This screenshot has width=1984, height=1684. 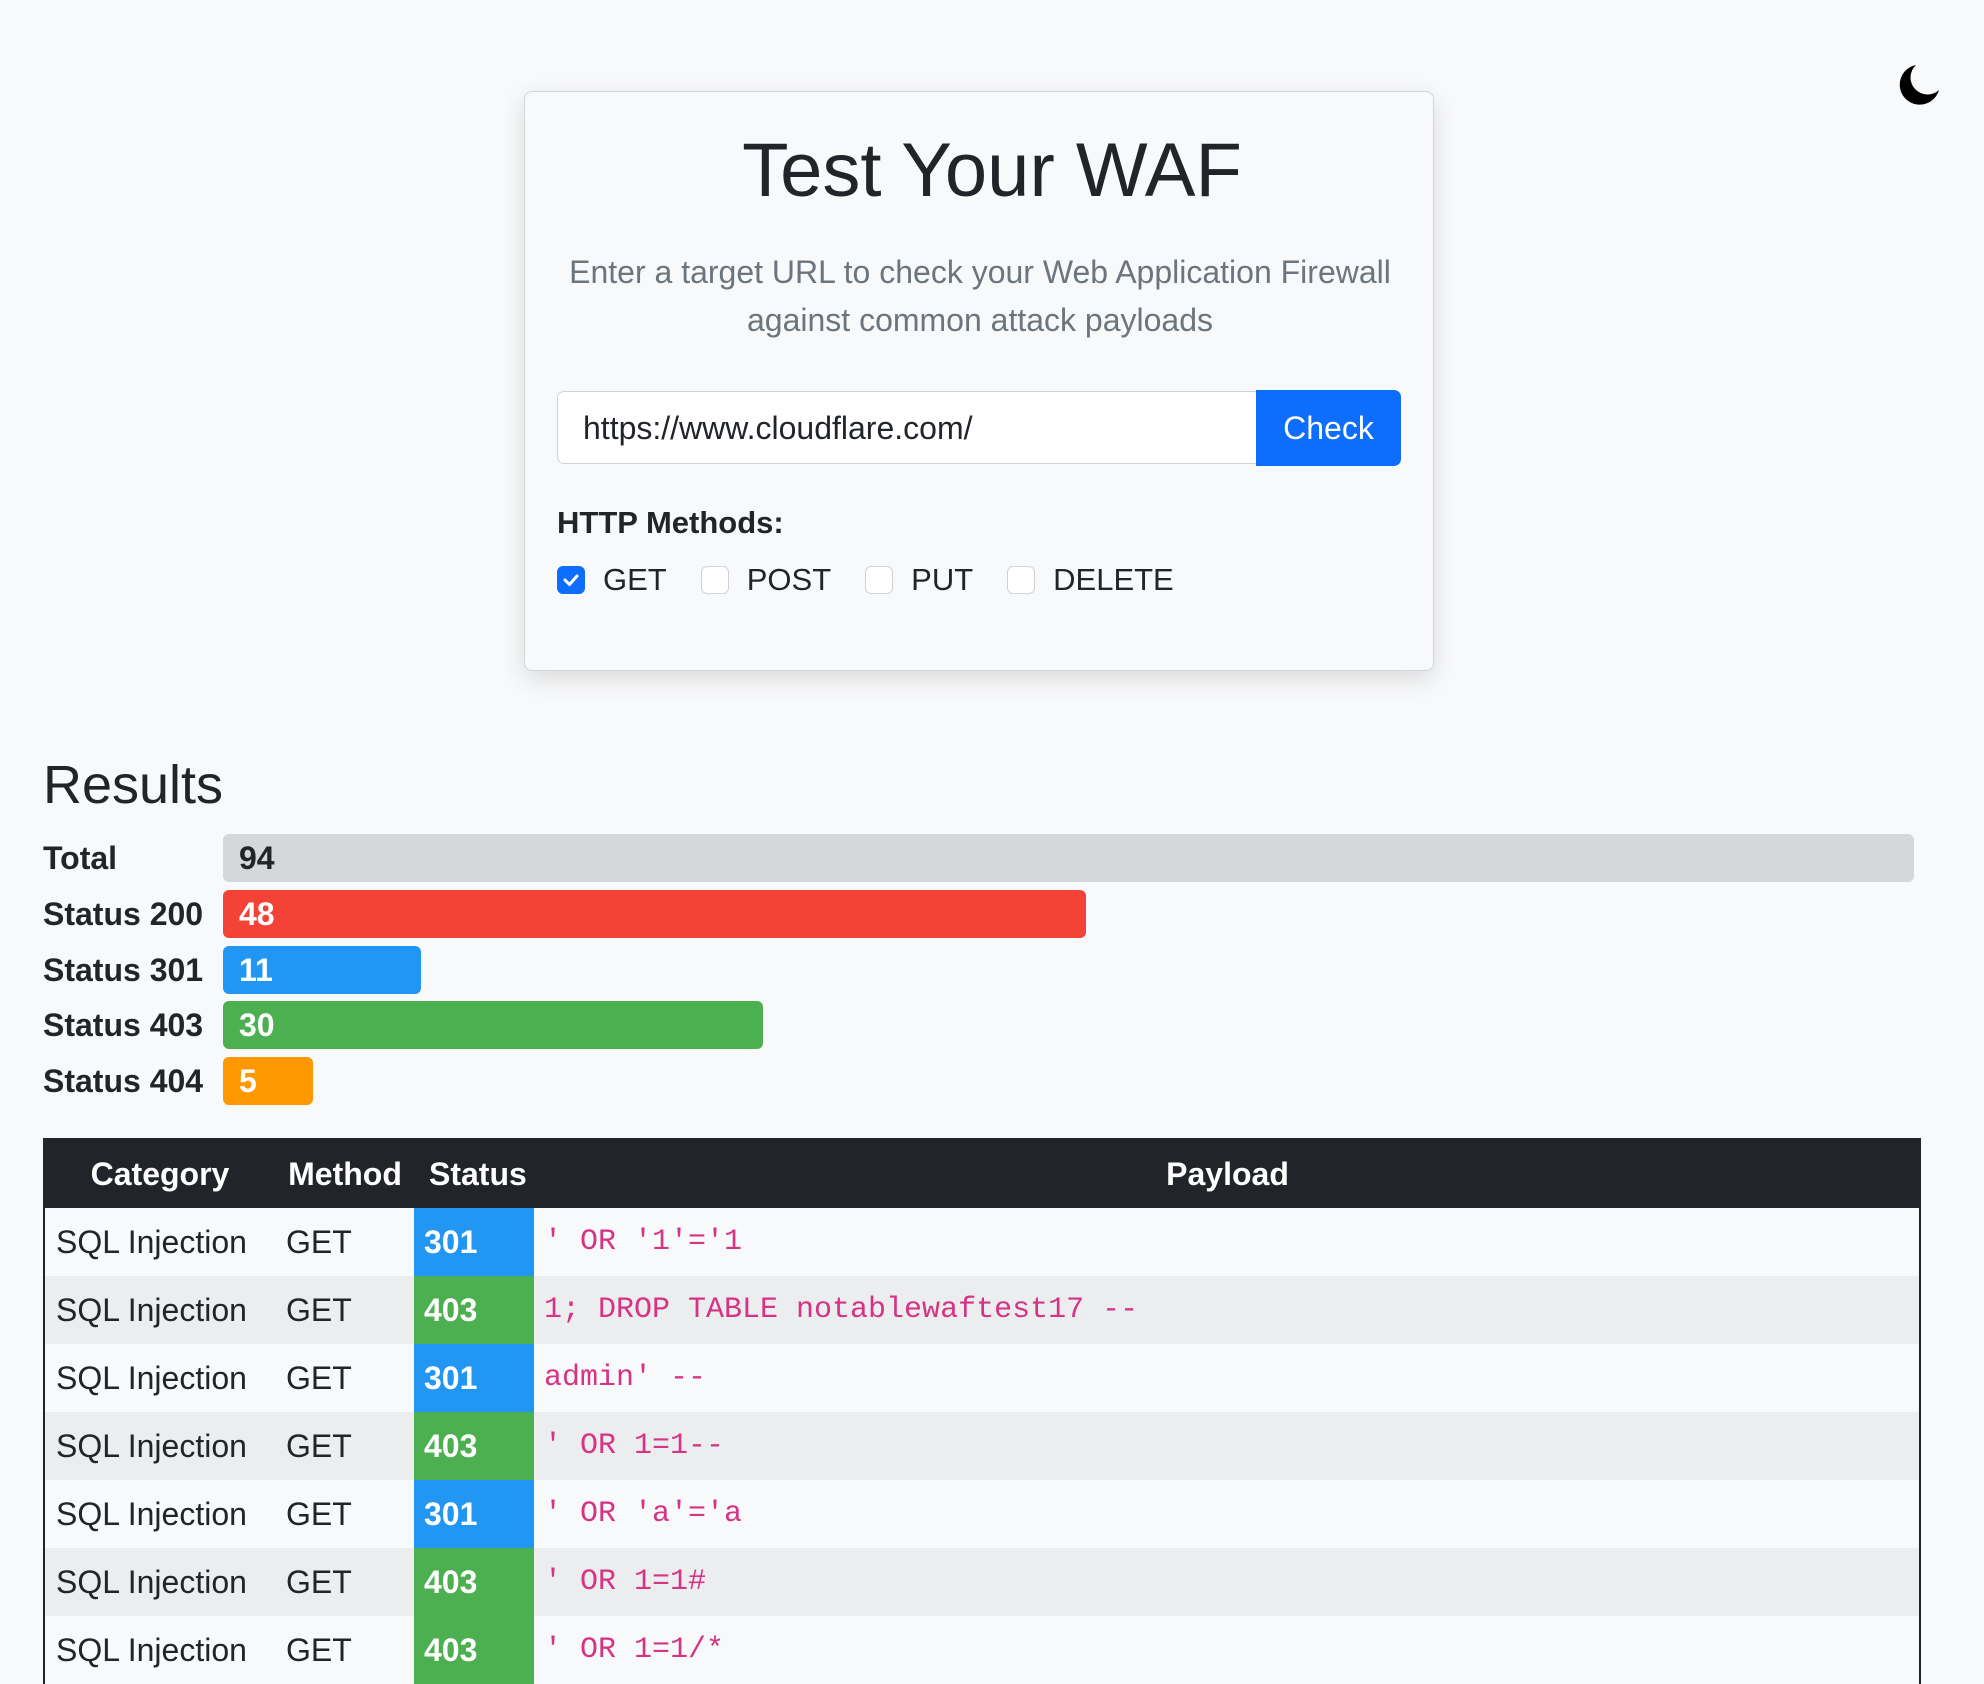 I want to click on payload-cell: admin' --, so click(x=625, y=1378).